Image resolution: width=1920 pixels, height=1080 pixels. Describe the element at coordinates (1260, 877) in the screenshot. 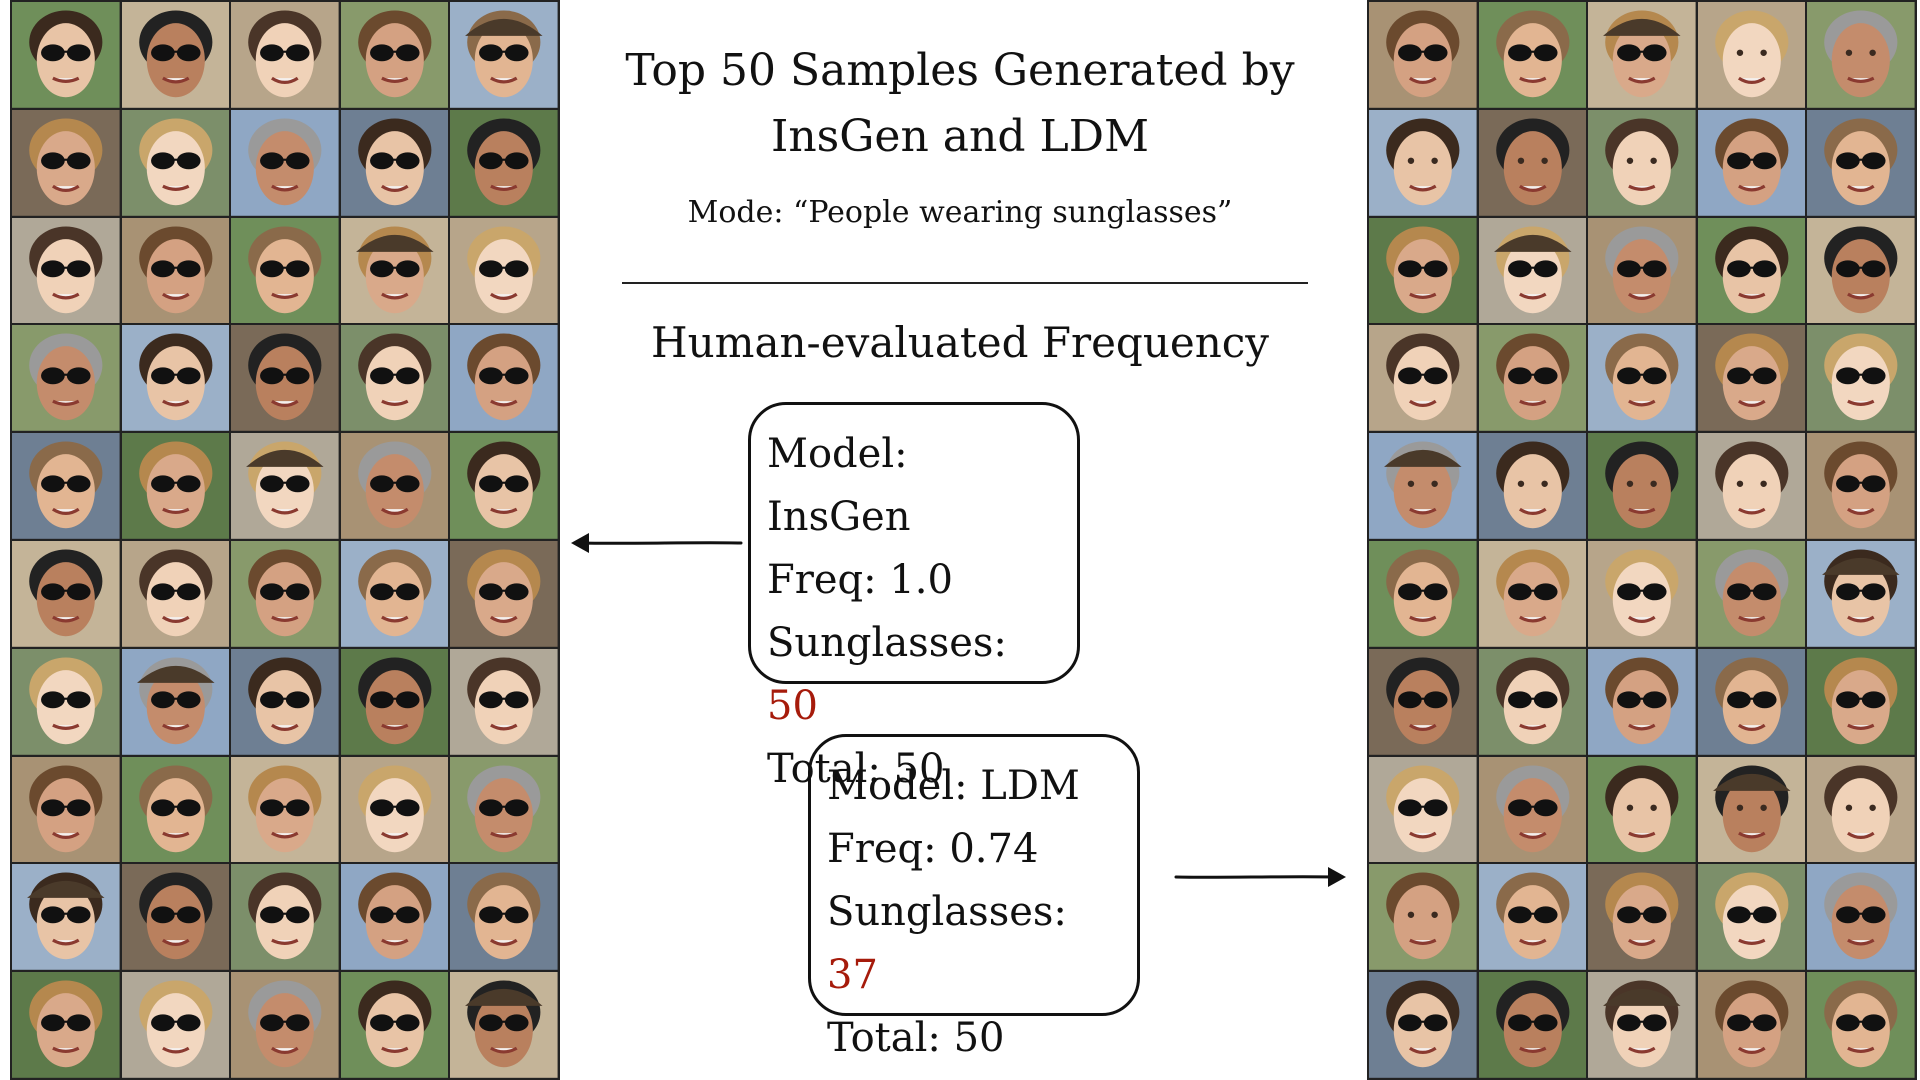

I see `arrow-right-icon` at that location.